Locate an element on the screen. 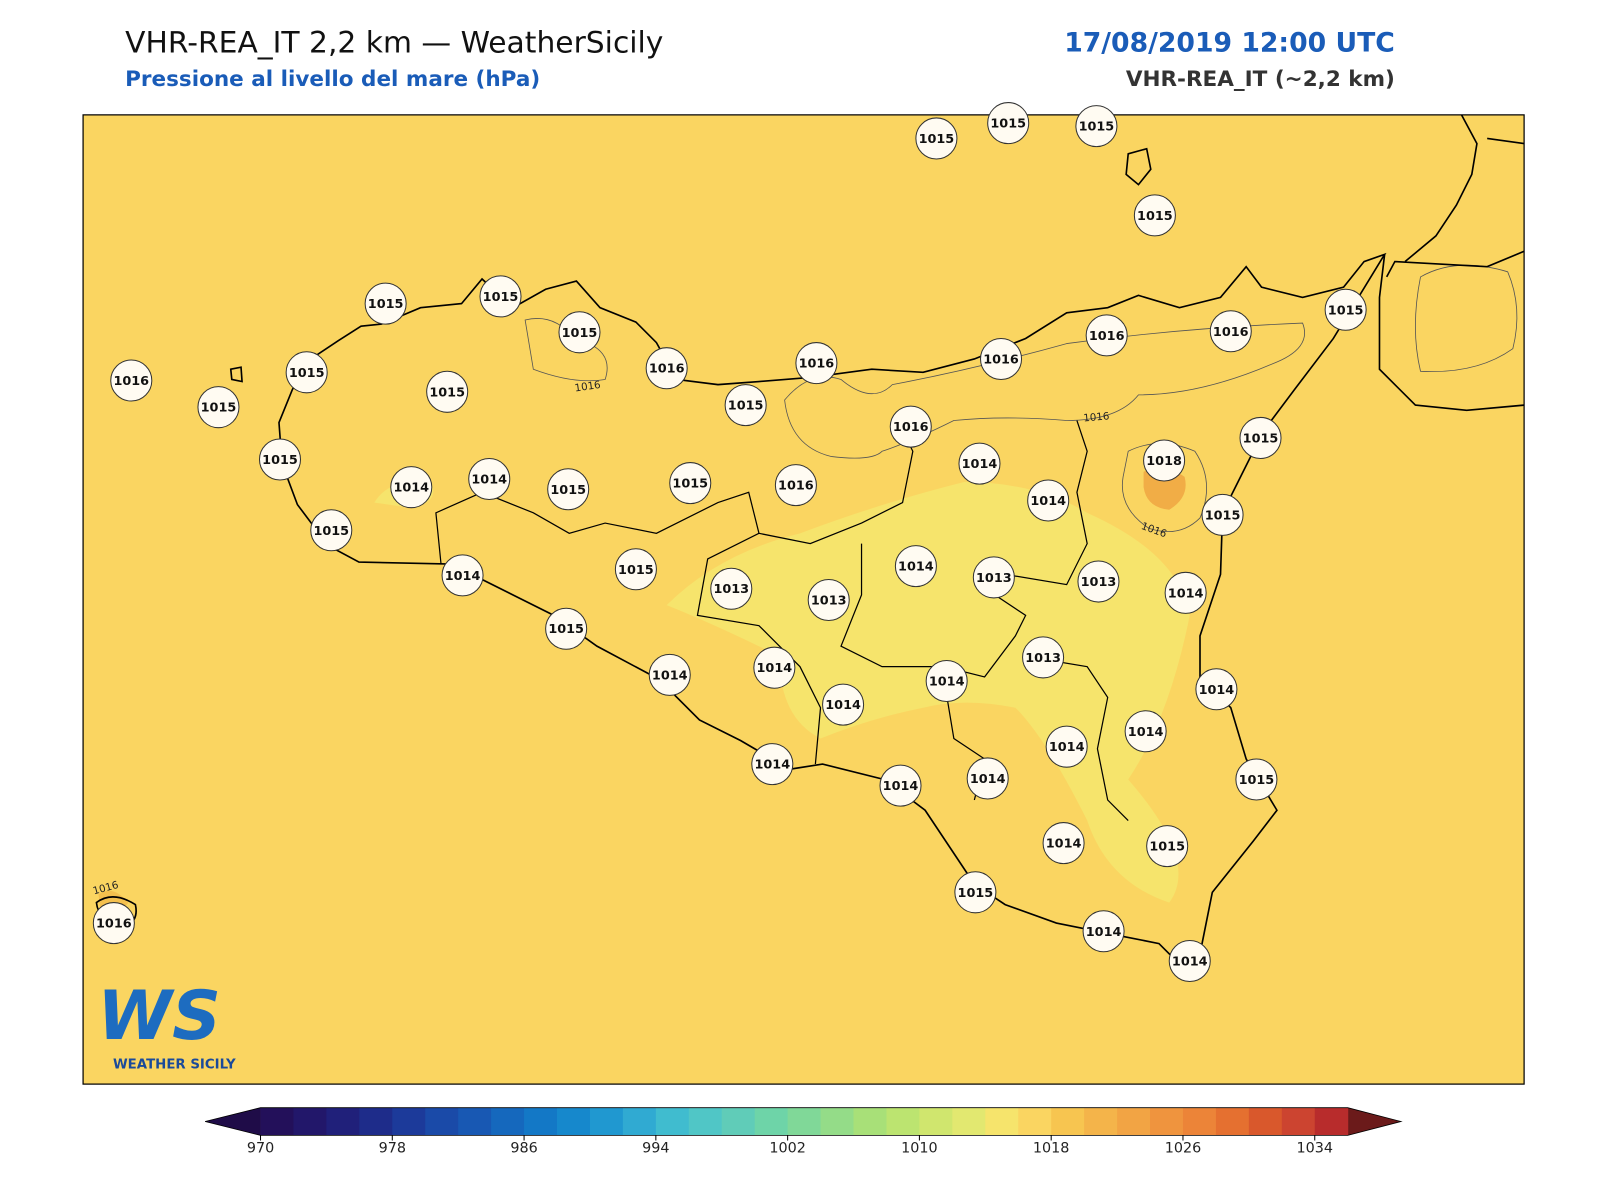 The height and width of the screenshot is (1200, 1600). logo-mark: WS is located at coordinates (158, 1015).